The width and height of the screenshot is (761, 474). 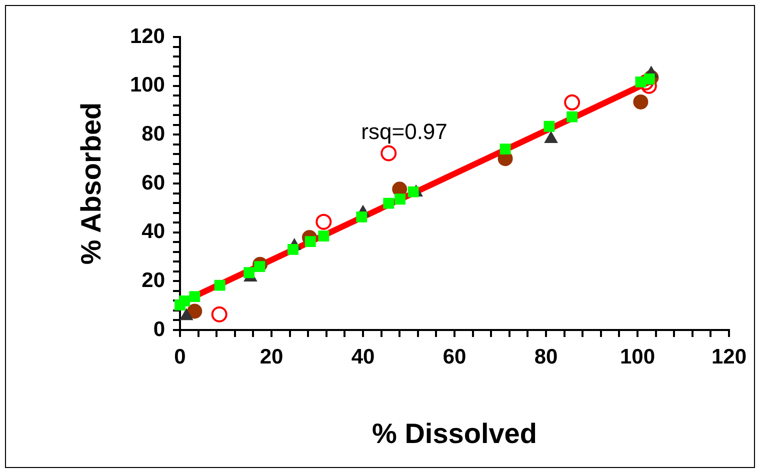 What do you see at coordinates (159, 329) in the screenshot?
I see `y-tick-label: 0` at bounding box center [159, 329].